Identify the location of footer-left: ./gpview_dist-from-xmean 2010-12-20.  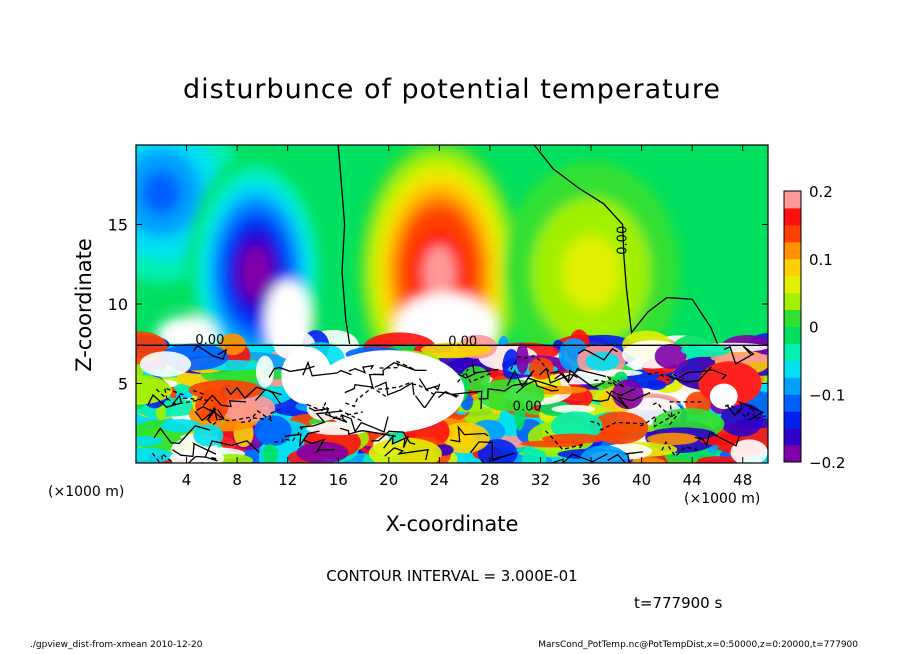
(116, 645).